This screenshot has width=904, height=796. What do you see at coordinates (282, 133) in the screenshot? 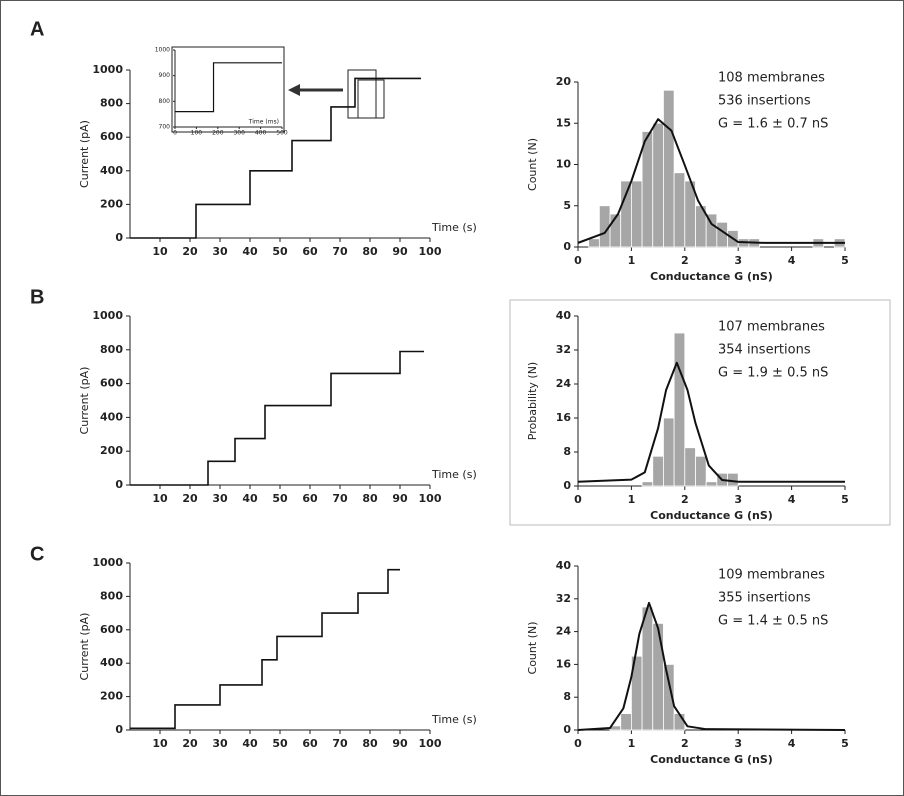
I see `x-tick-label: 500` at bounding box center [282, 133].